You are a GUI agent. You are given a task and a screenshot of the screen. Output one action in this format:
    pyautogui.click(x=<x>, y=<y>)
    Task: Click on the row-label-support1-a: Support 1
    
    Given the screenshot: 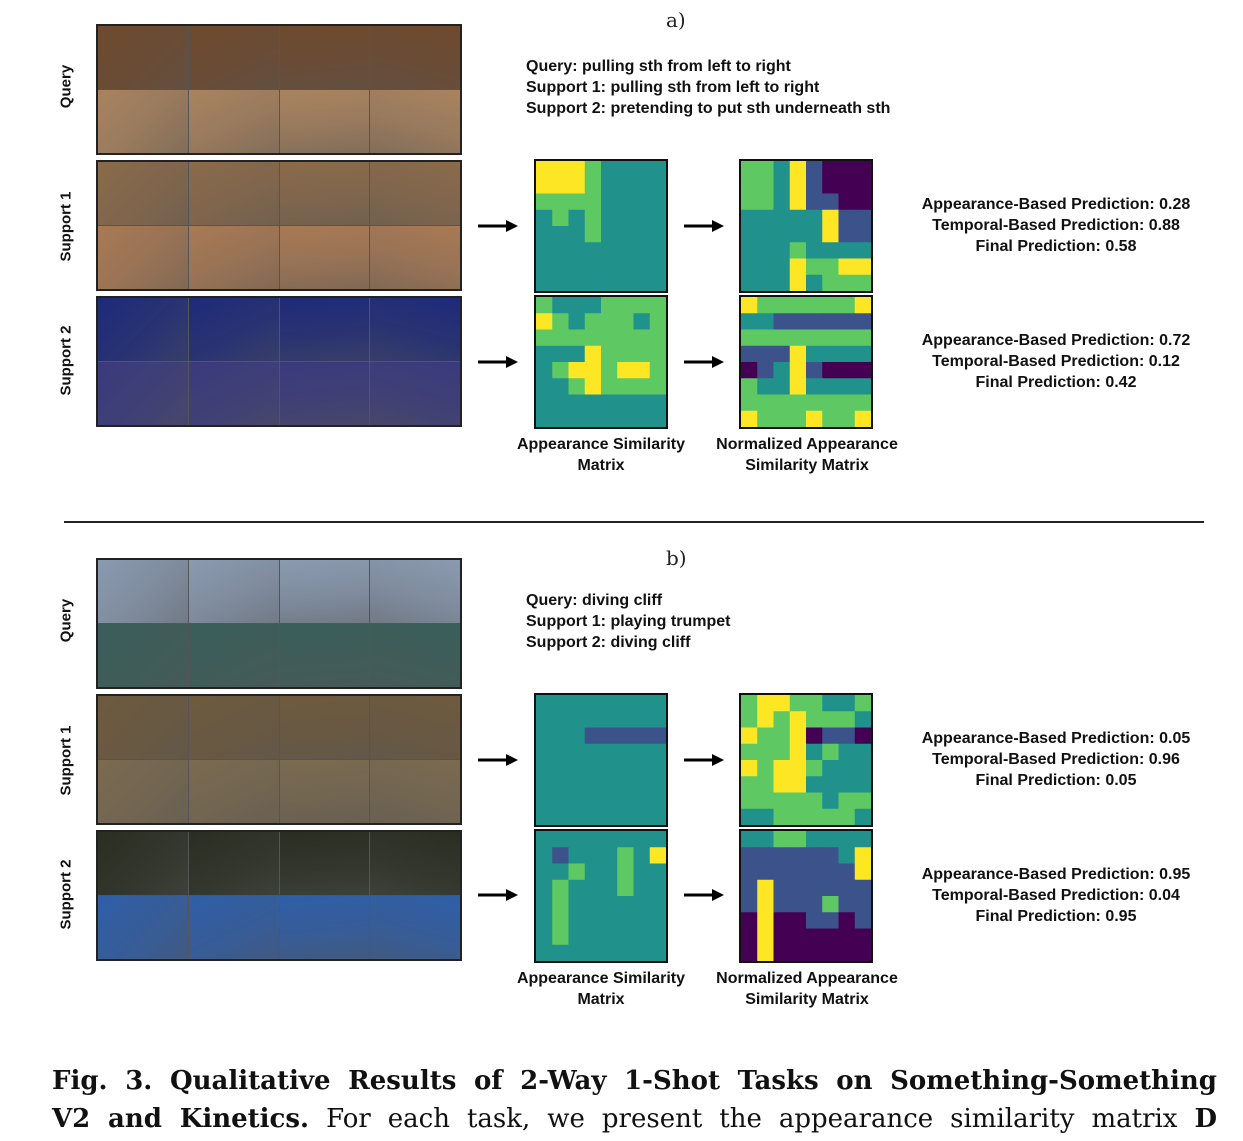 What is the action you would take?
    pyautogui.click(x=66, y=226)
    